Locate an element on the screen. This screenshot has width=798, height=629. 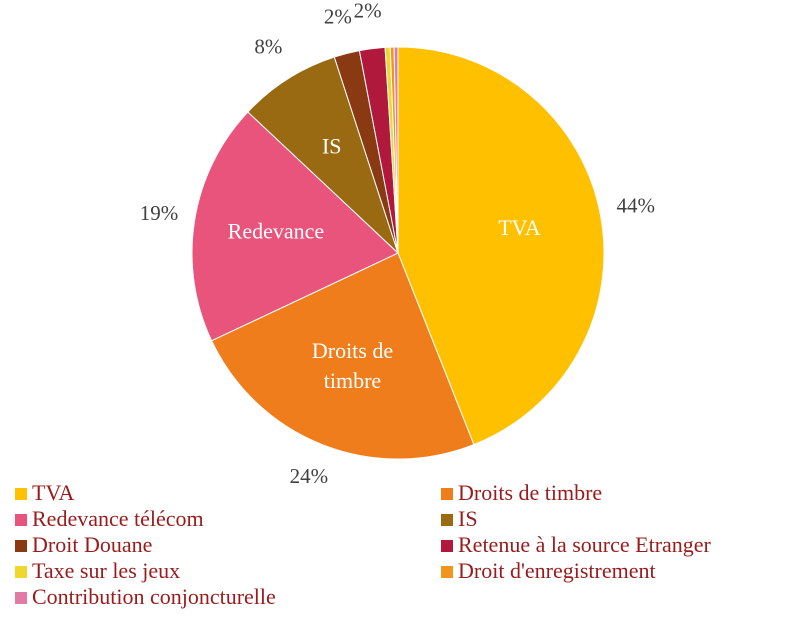
legend-label: Redevance télécom is located at coordinates (118, 518).